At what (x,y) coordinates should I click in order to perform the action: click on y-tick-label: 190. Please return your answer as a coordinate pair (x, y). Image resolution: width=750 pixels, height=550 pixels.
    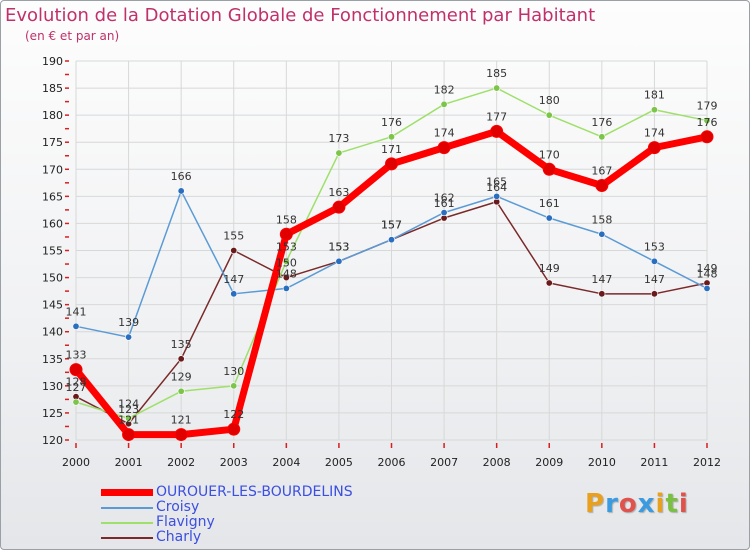
    Looking at the image, I should click on (52, 61).